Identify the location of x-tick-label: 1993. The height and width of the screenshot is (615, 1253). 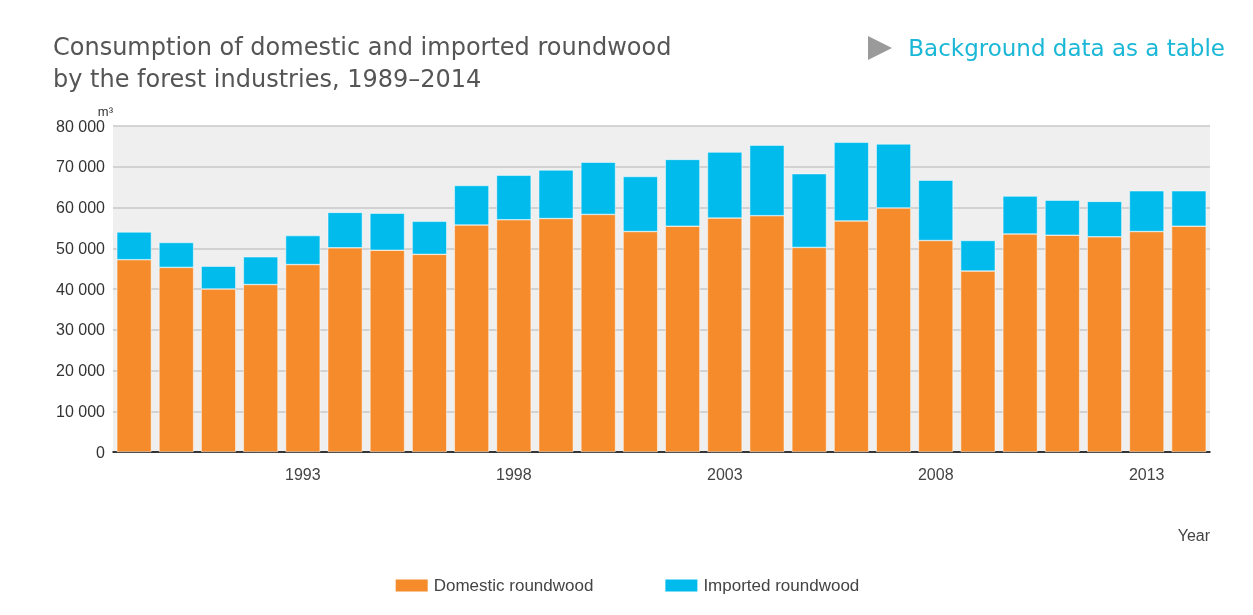
(303, 474).